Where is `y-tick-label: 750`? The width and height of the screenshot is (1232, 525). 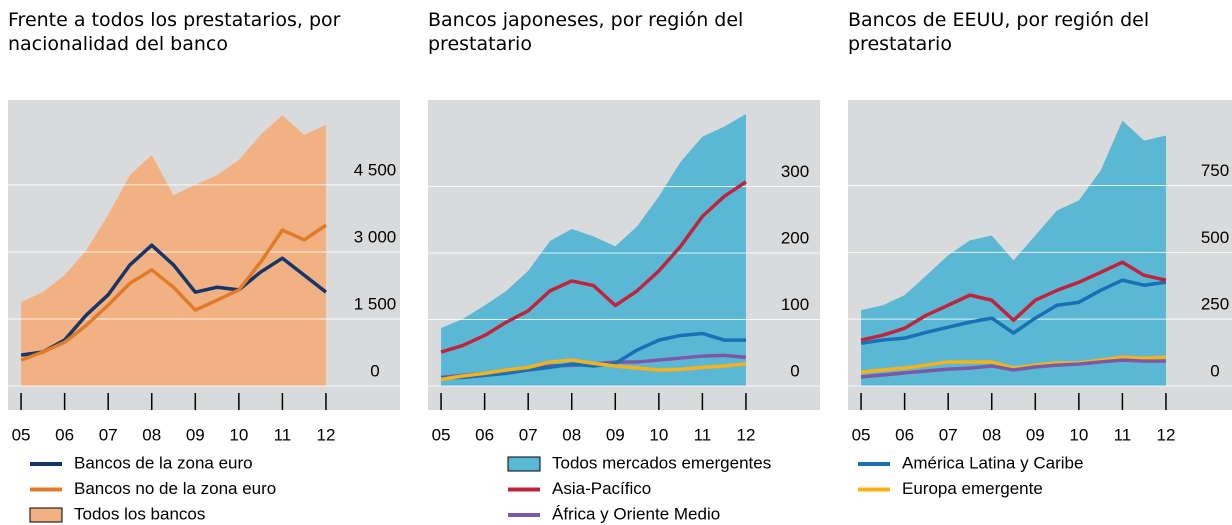
y-tick-label: 750 is located at coordinates (1215, 170).